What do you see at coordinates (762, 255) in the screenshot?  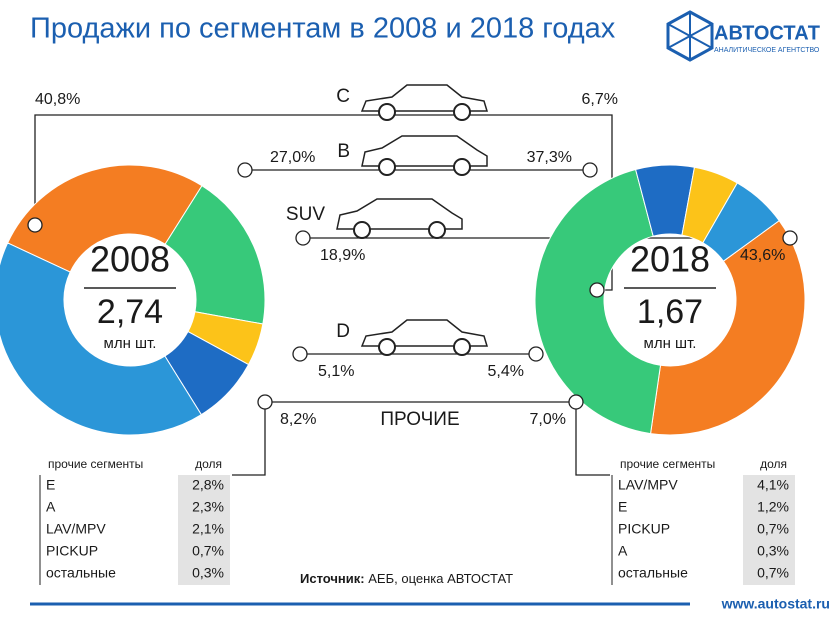 I see `value-label: 43,6%` at bounding box center [762, 255].